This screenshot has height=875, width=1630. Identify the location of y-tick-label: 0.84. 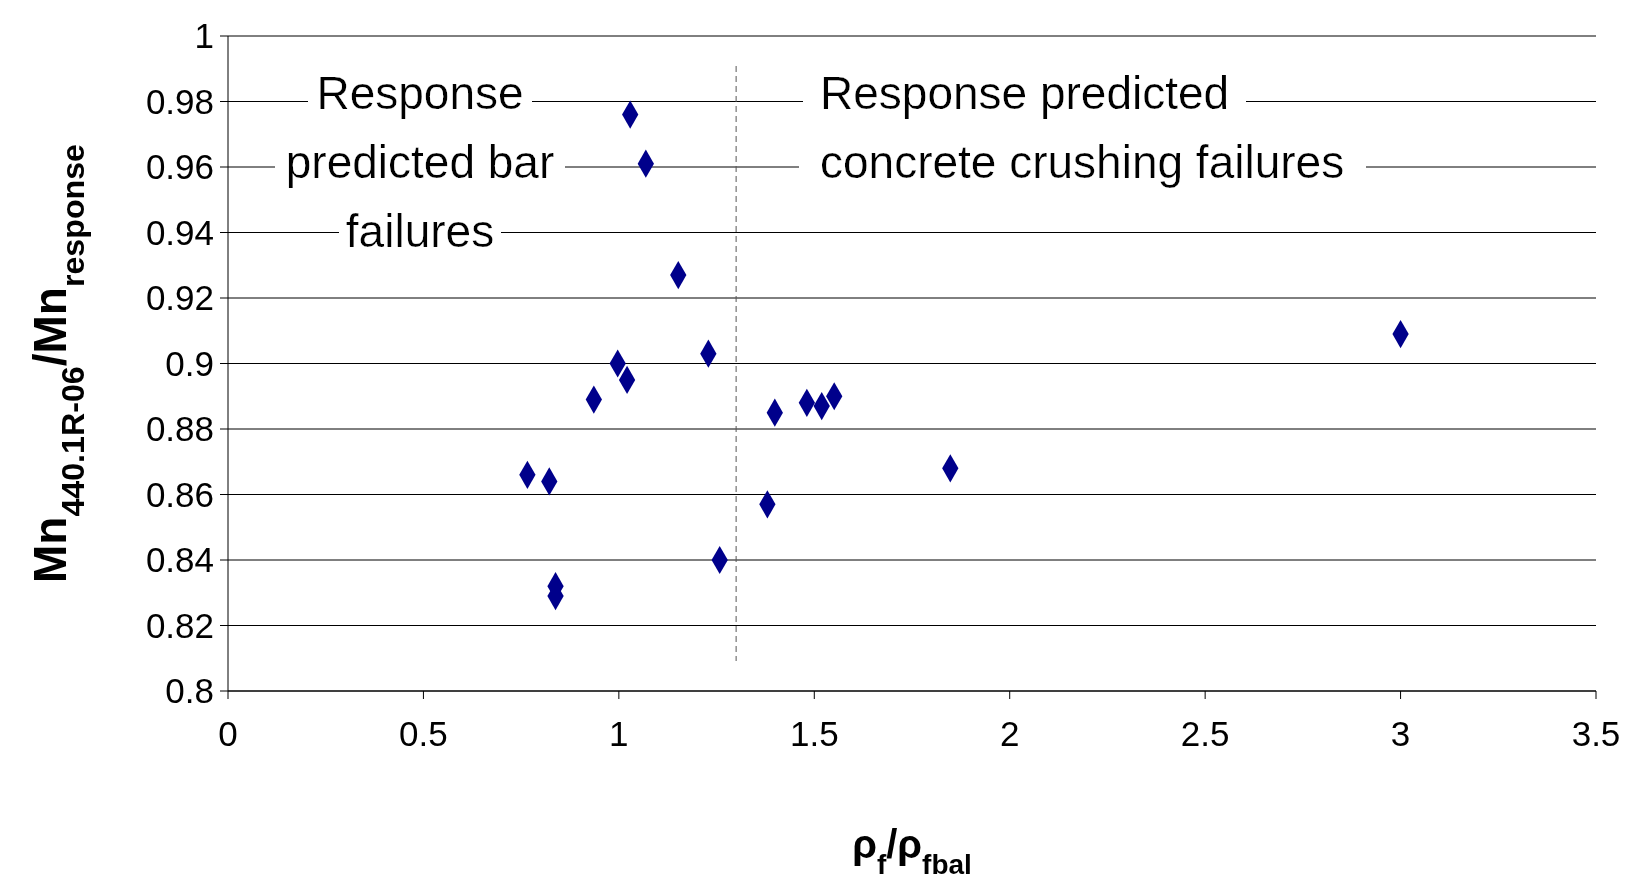
(179, 560).